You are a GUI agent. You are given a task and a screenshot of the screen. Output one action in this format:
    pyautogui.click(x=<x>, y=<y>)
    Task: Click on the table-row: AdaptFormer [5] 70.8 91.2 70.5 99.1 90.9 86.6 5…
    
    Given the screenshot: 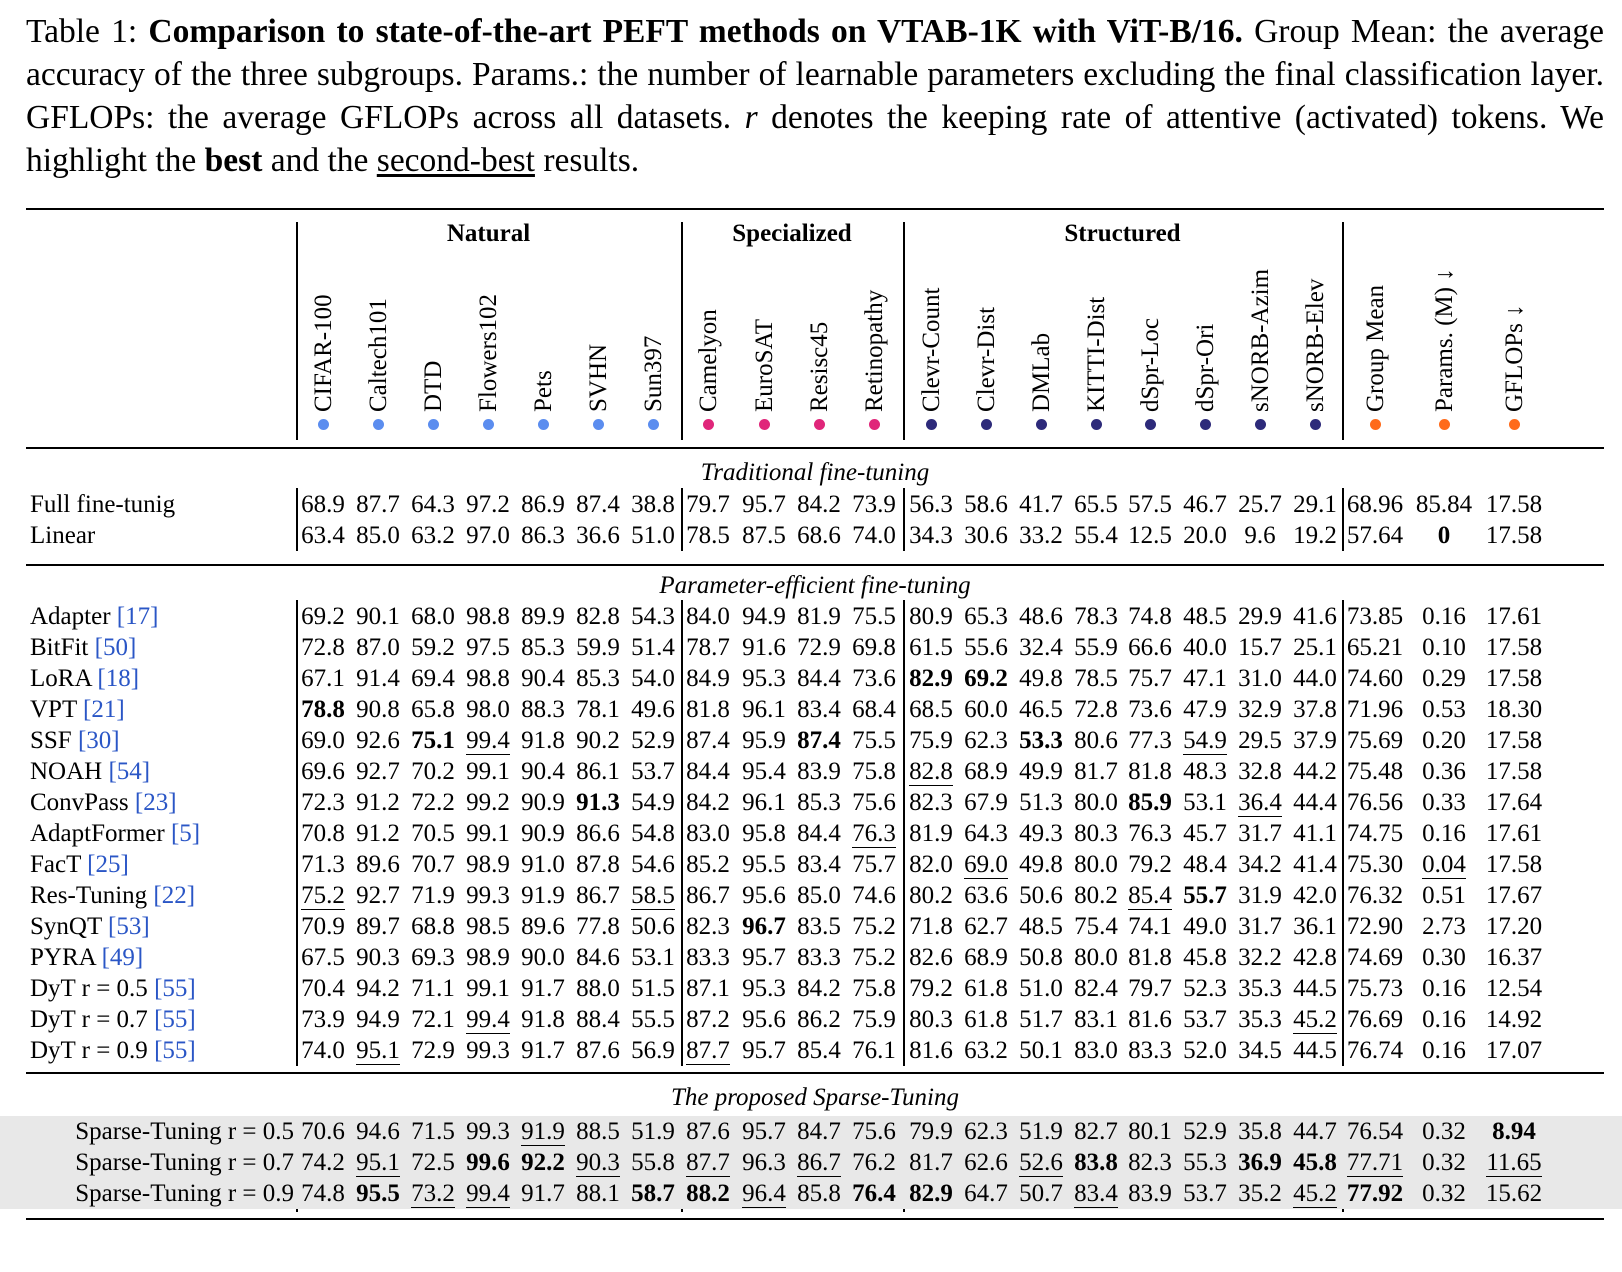 What is the action you would take?
    pyautogui.click(x=811, y=833)
    